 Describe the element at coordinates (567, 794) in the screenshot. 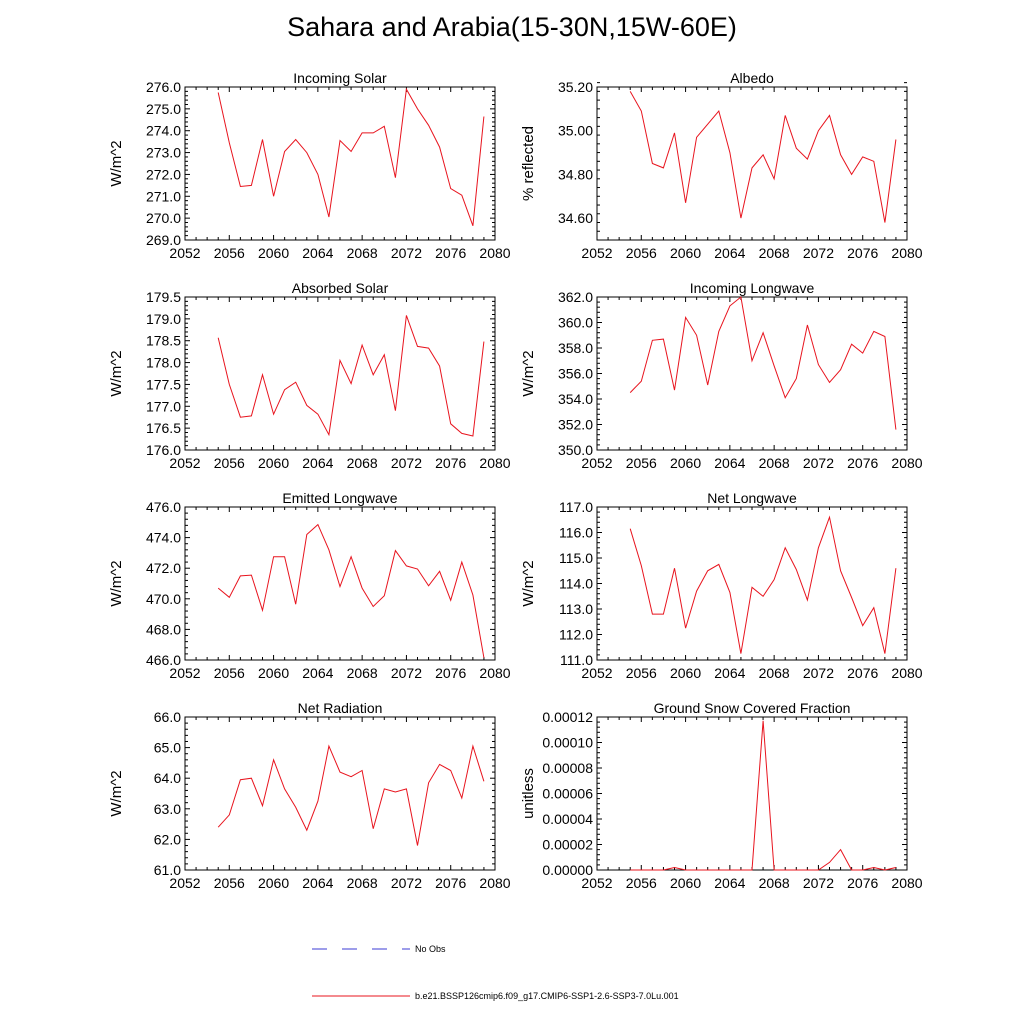

I see `y-tick-label: 0.00006` at that location.